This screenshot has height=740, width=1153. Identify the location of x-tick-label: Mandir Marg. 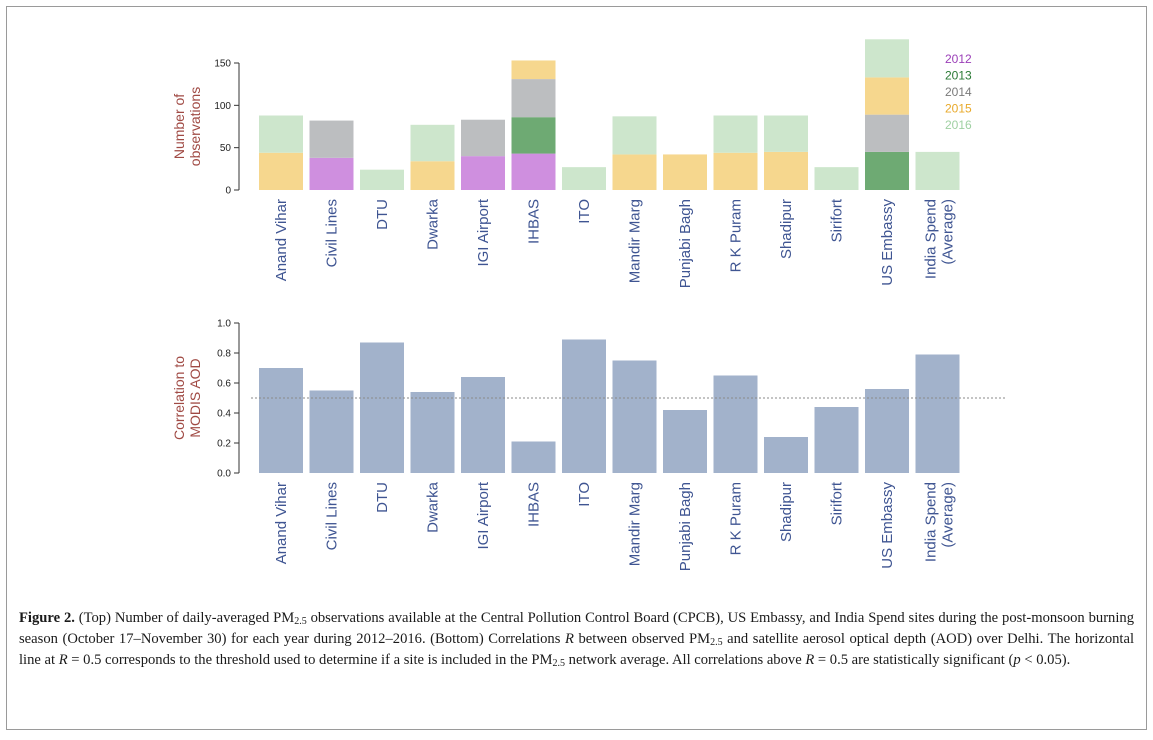
(635, 241).